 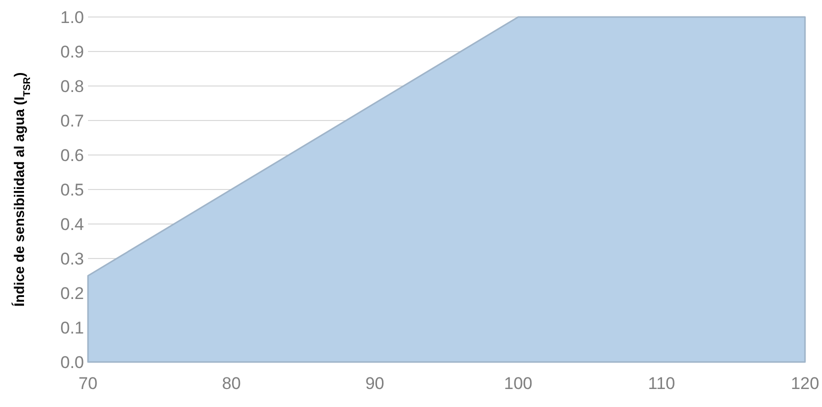 I want to click on x-tick-label: 120, so click(x=805, y=383).